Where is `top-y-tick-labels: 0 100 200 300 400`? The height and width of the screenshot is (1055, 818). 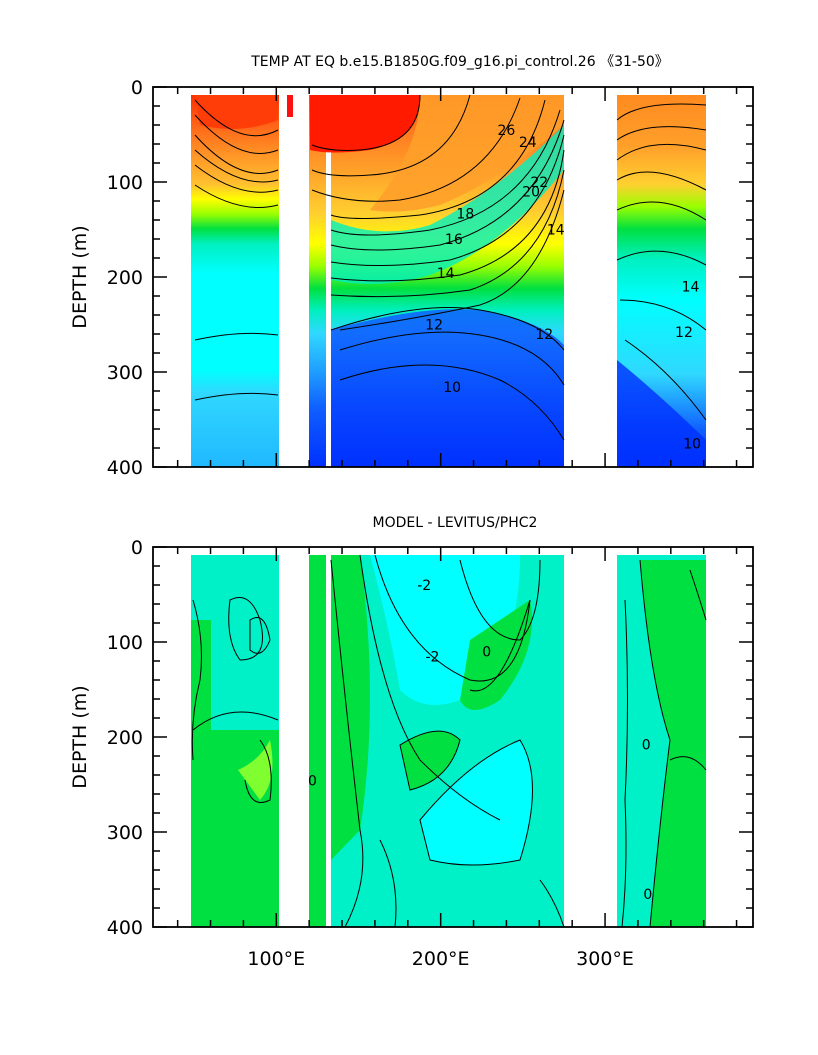 top-y-tick-labels: 0 100 200 300 400 is located at coordinates (125, 278).